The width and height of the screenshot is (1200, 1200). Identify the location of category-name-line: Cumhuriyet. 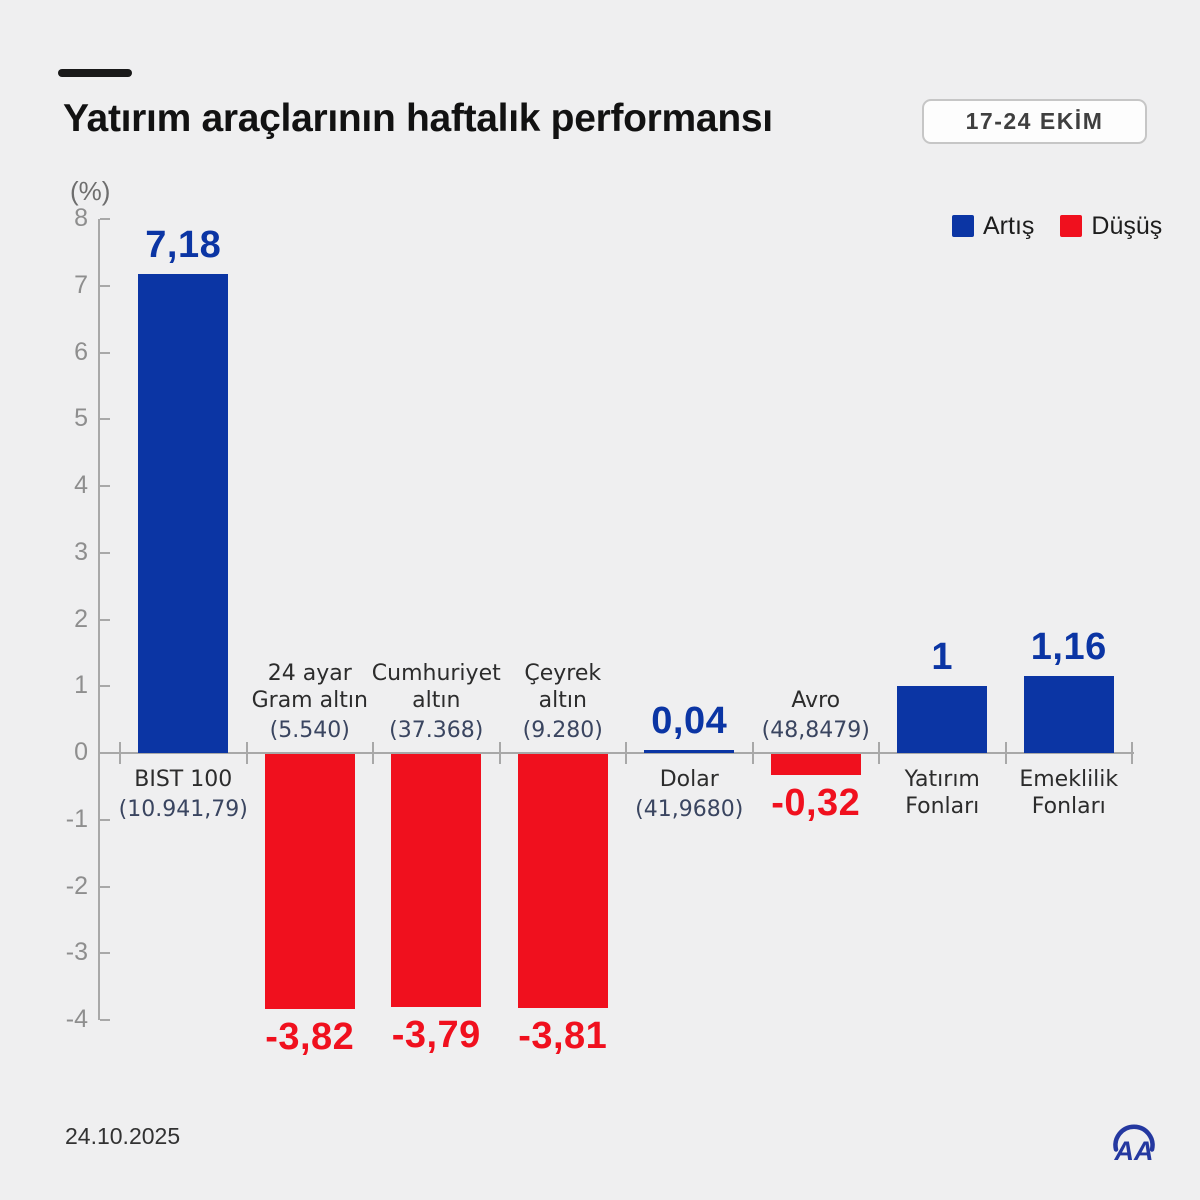
(436, 673).